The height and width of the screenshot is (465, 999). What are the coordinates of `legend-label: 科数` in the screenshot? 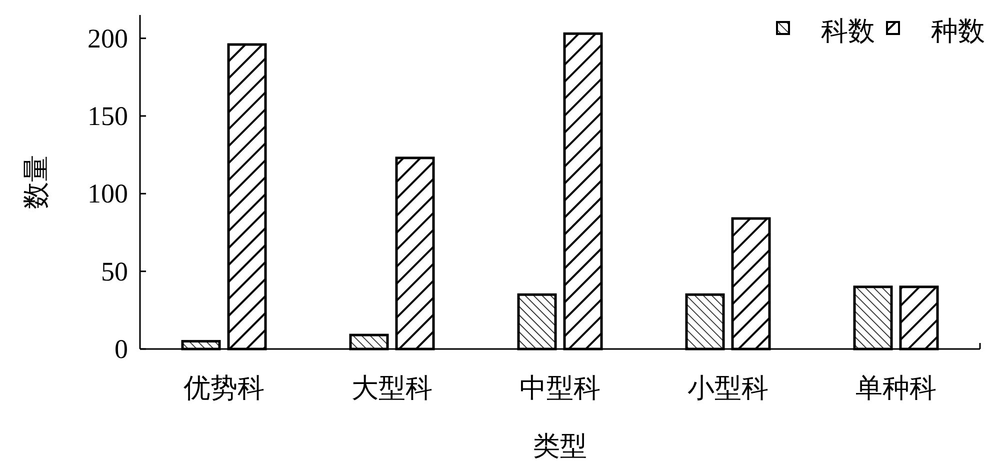 It's located at (848, 31).